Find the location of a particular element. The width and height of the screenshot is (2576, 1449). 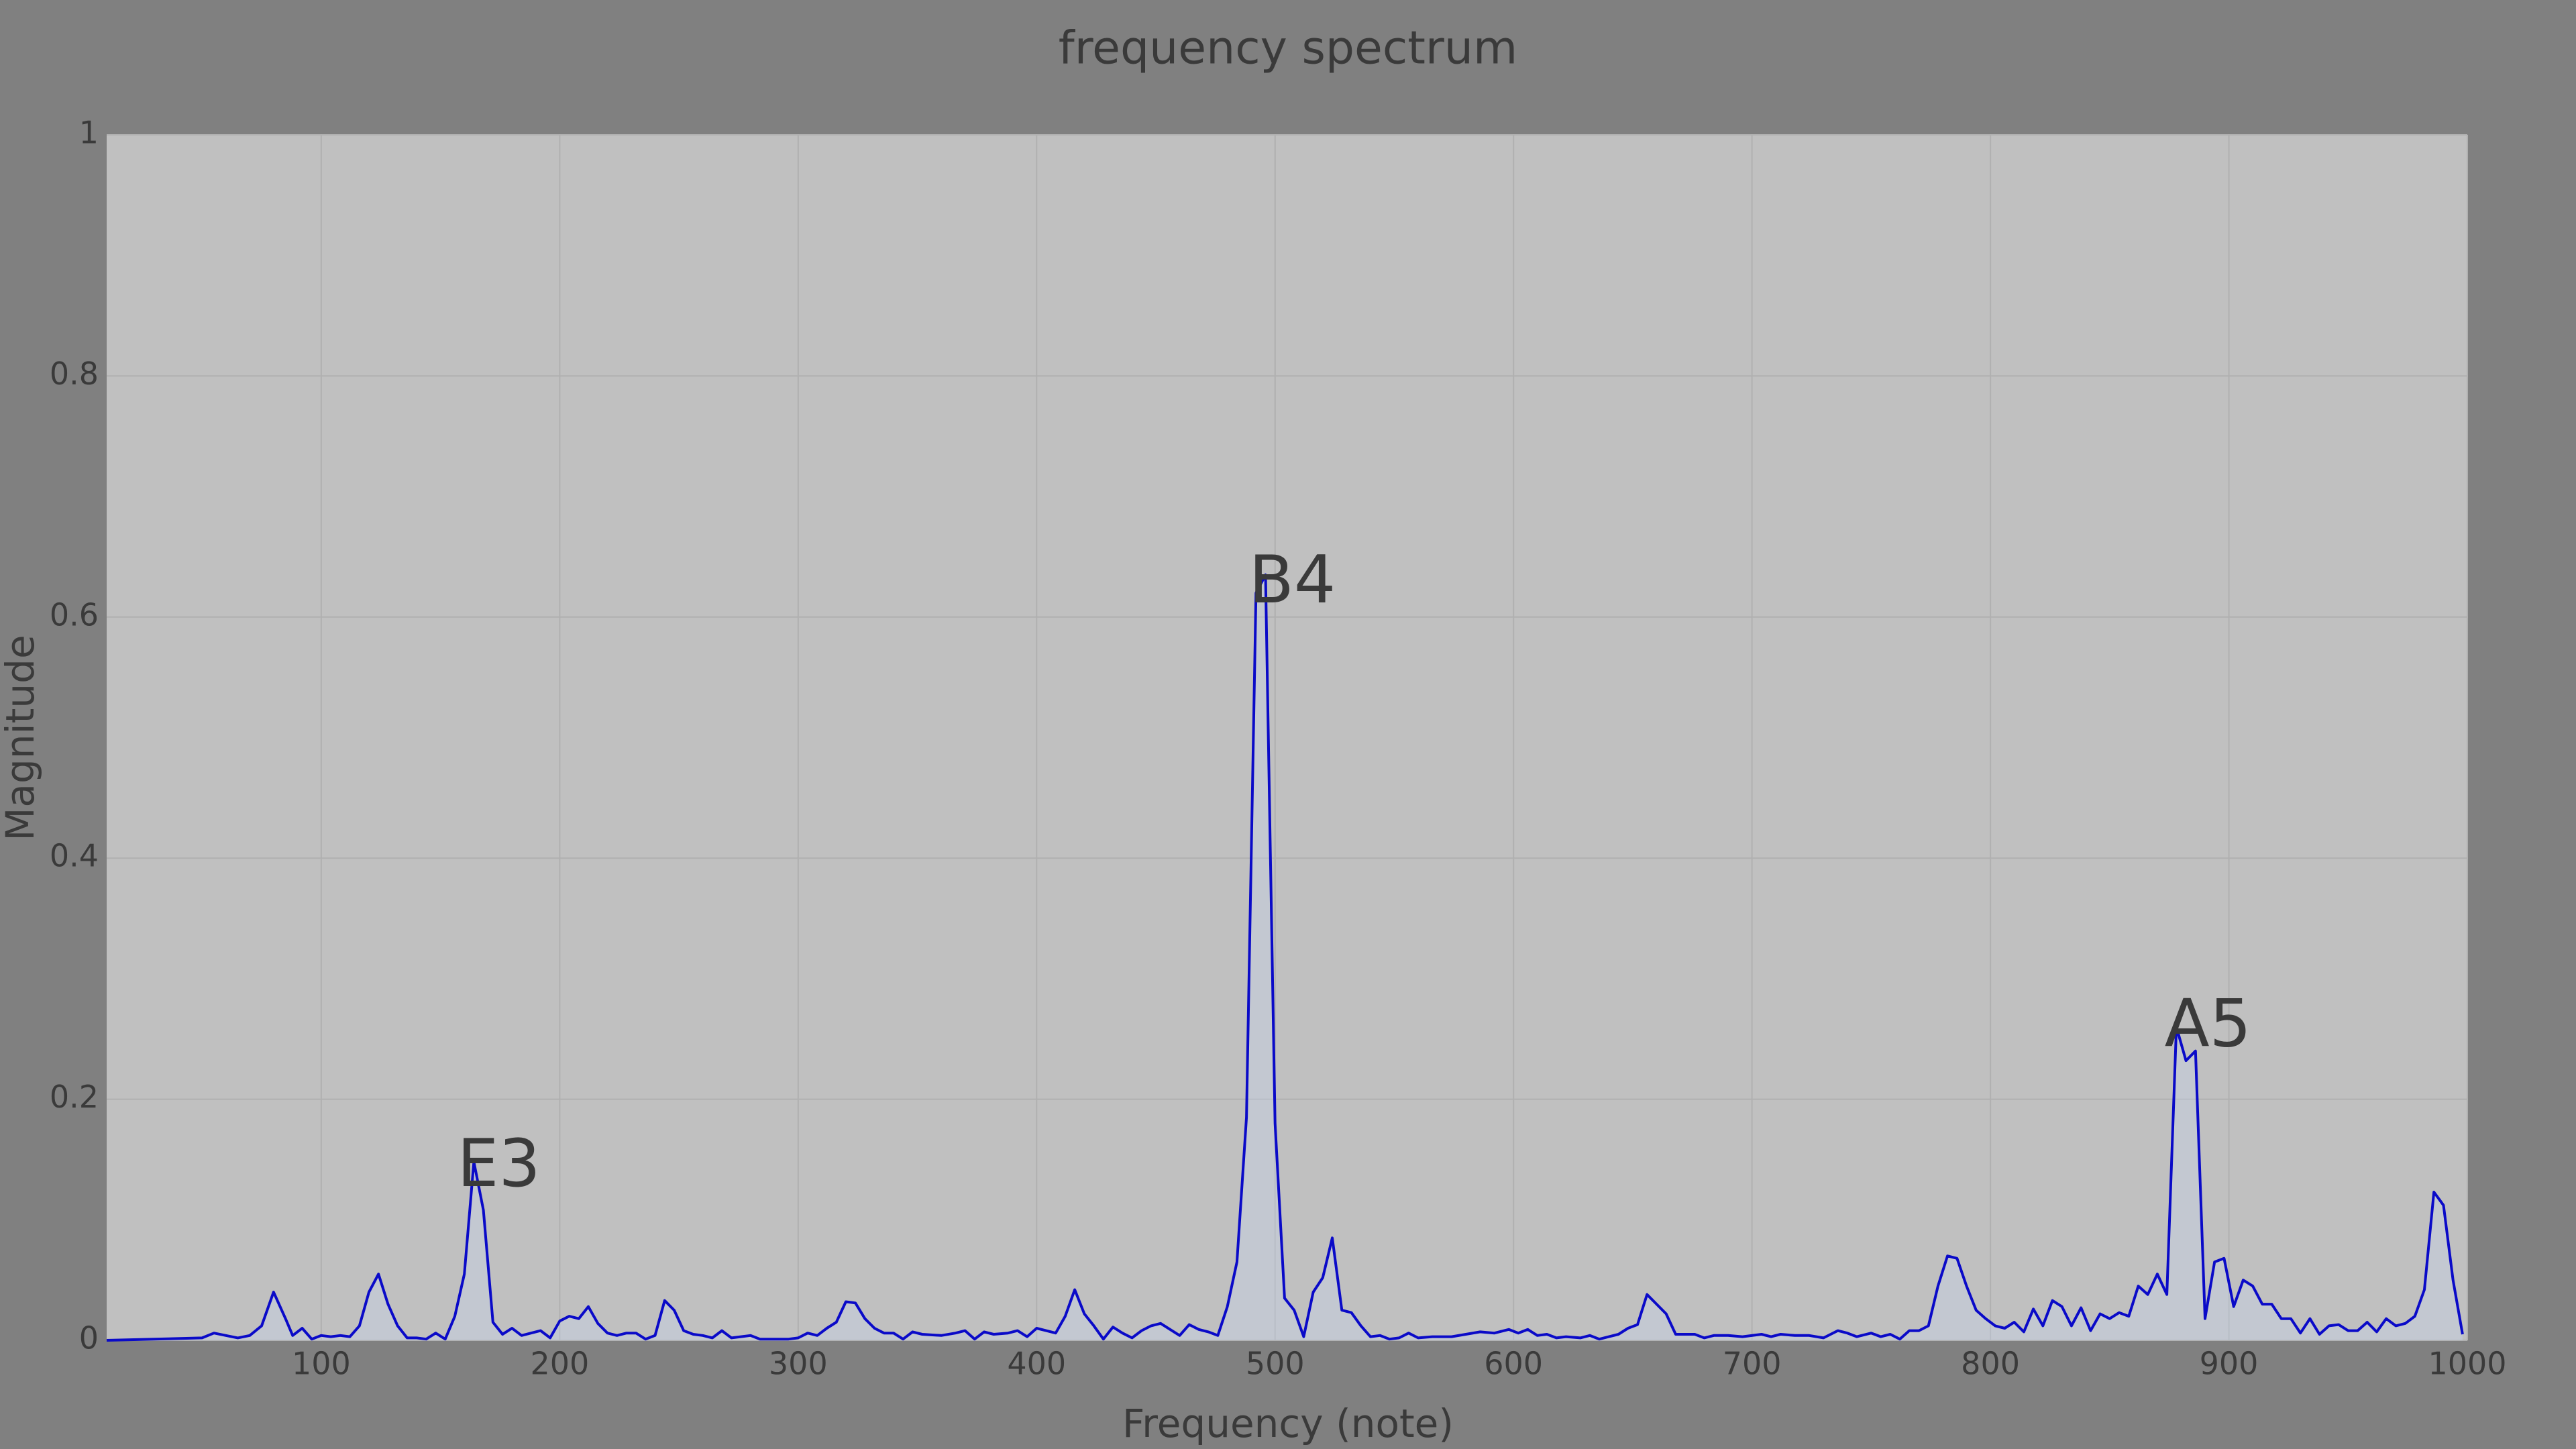

x-tick-label: 600 is located at coordinates (1513, 1364).